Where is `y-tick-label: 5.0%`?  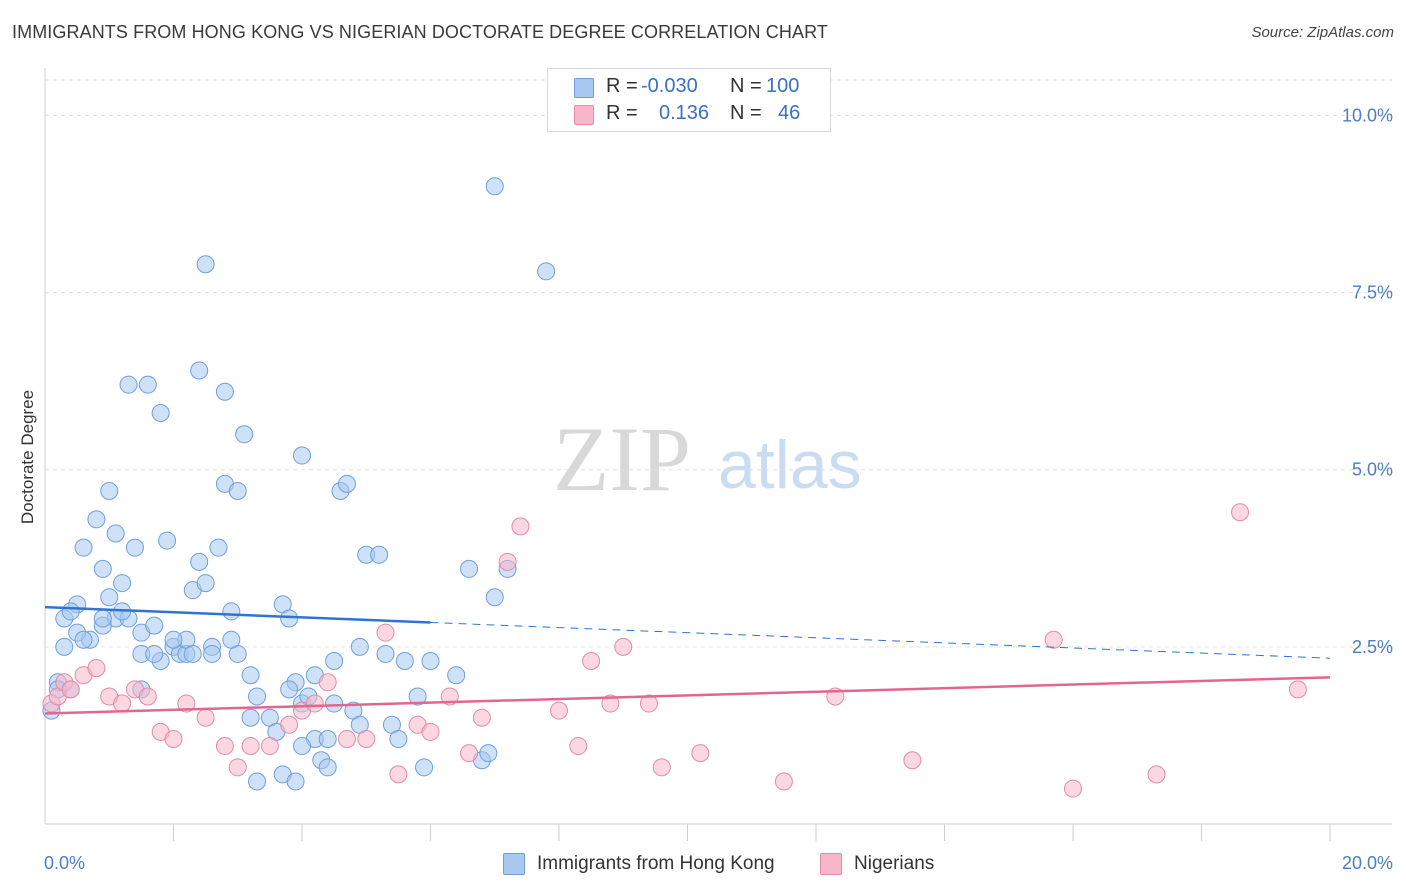
y-tick-label: 5.0% is located at coordinates (1372, 470).